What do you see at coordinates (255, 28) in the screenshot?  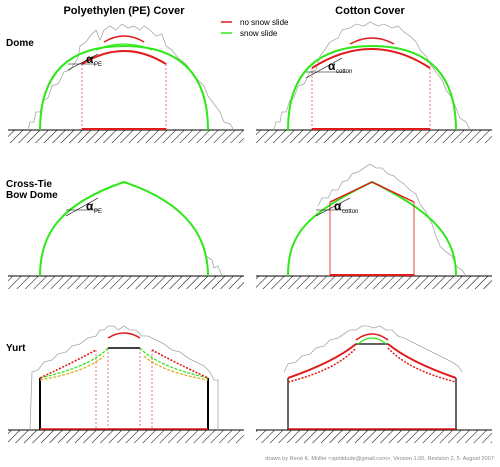 I see `legend: no snow slide snow slide` at bounding box center [255, 28].